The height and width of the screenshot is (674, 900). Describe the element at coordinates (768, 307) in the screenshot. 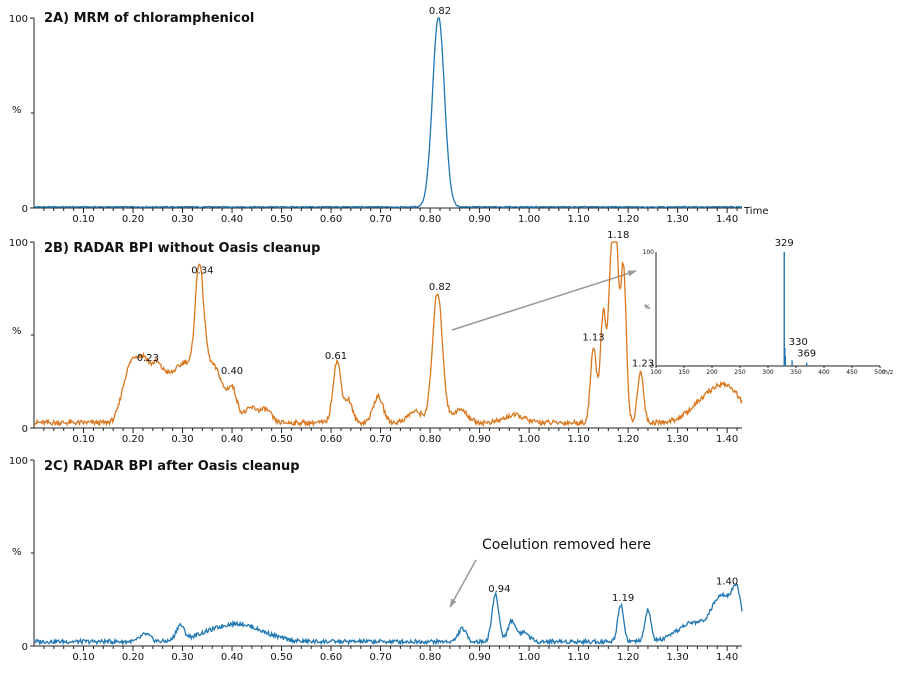

I see `inset-background` at that location.